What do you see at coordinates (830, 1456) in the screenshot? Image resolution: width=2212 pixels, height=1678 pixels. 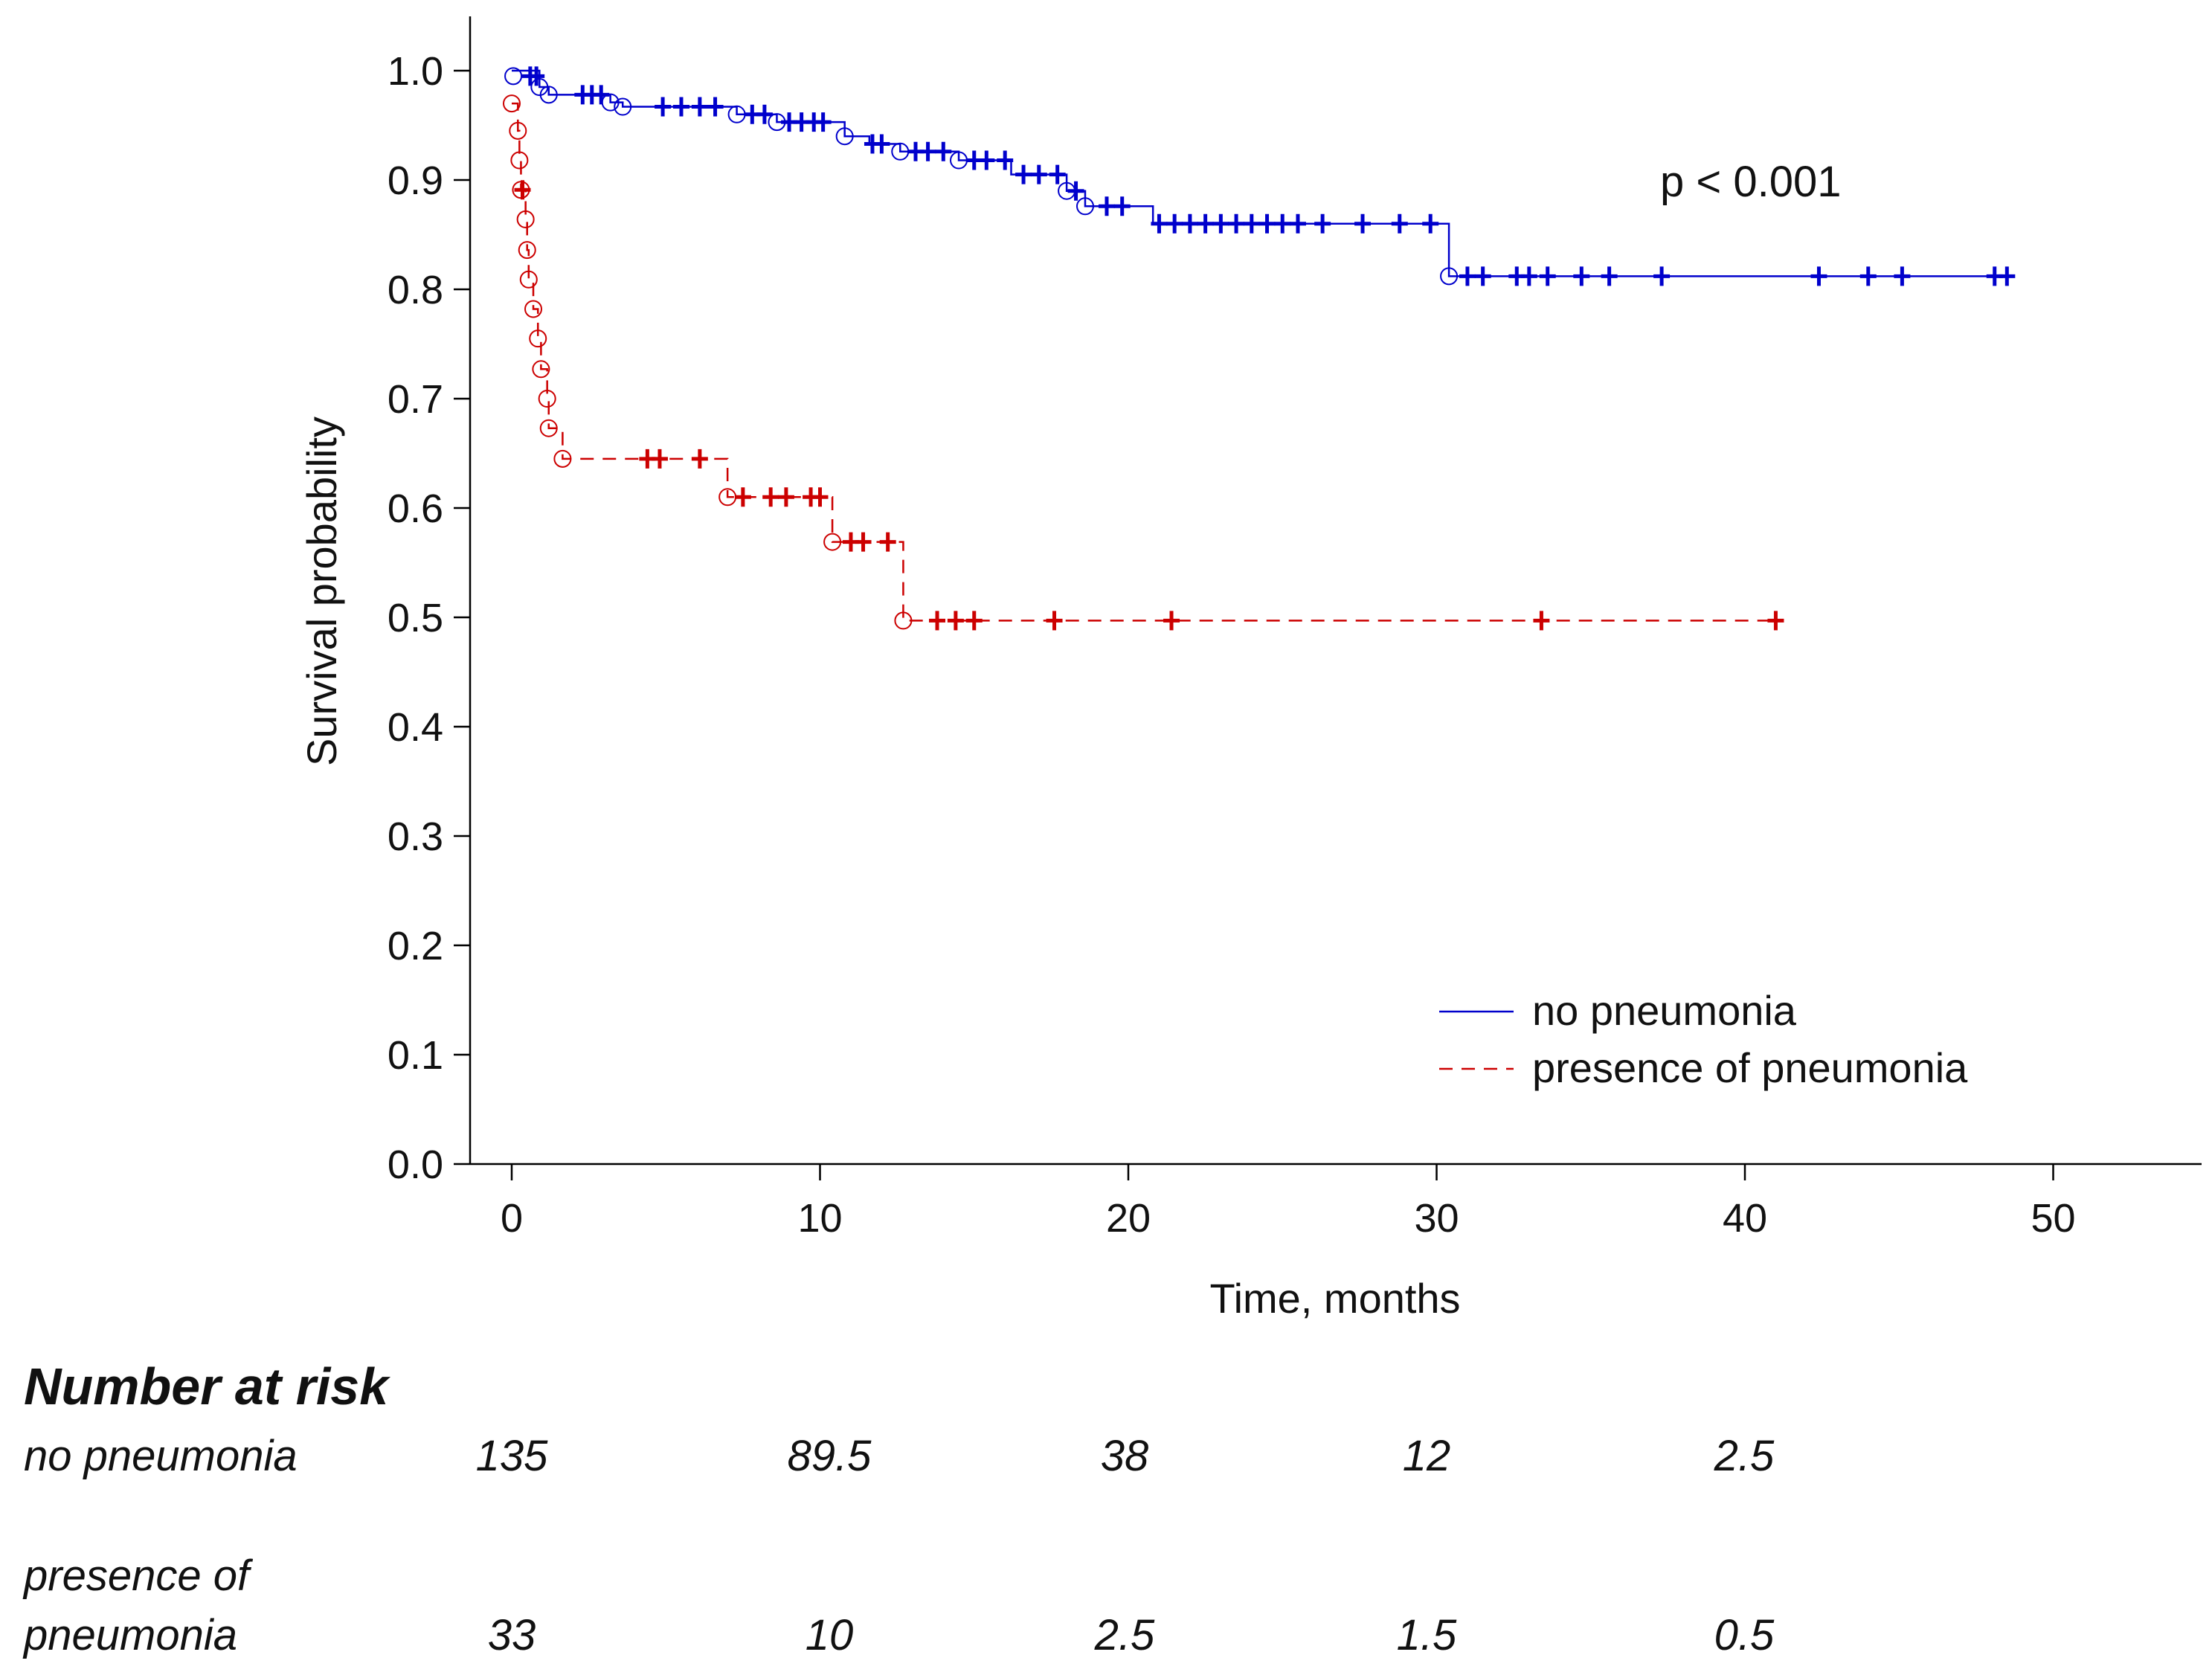 I see `risk-value: 89.5` at bounding box center [830, 1456].